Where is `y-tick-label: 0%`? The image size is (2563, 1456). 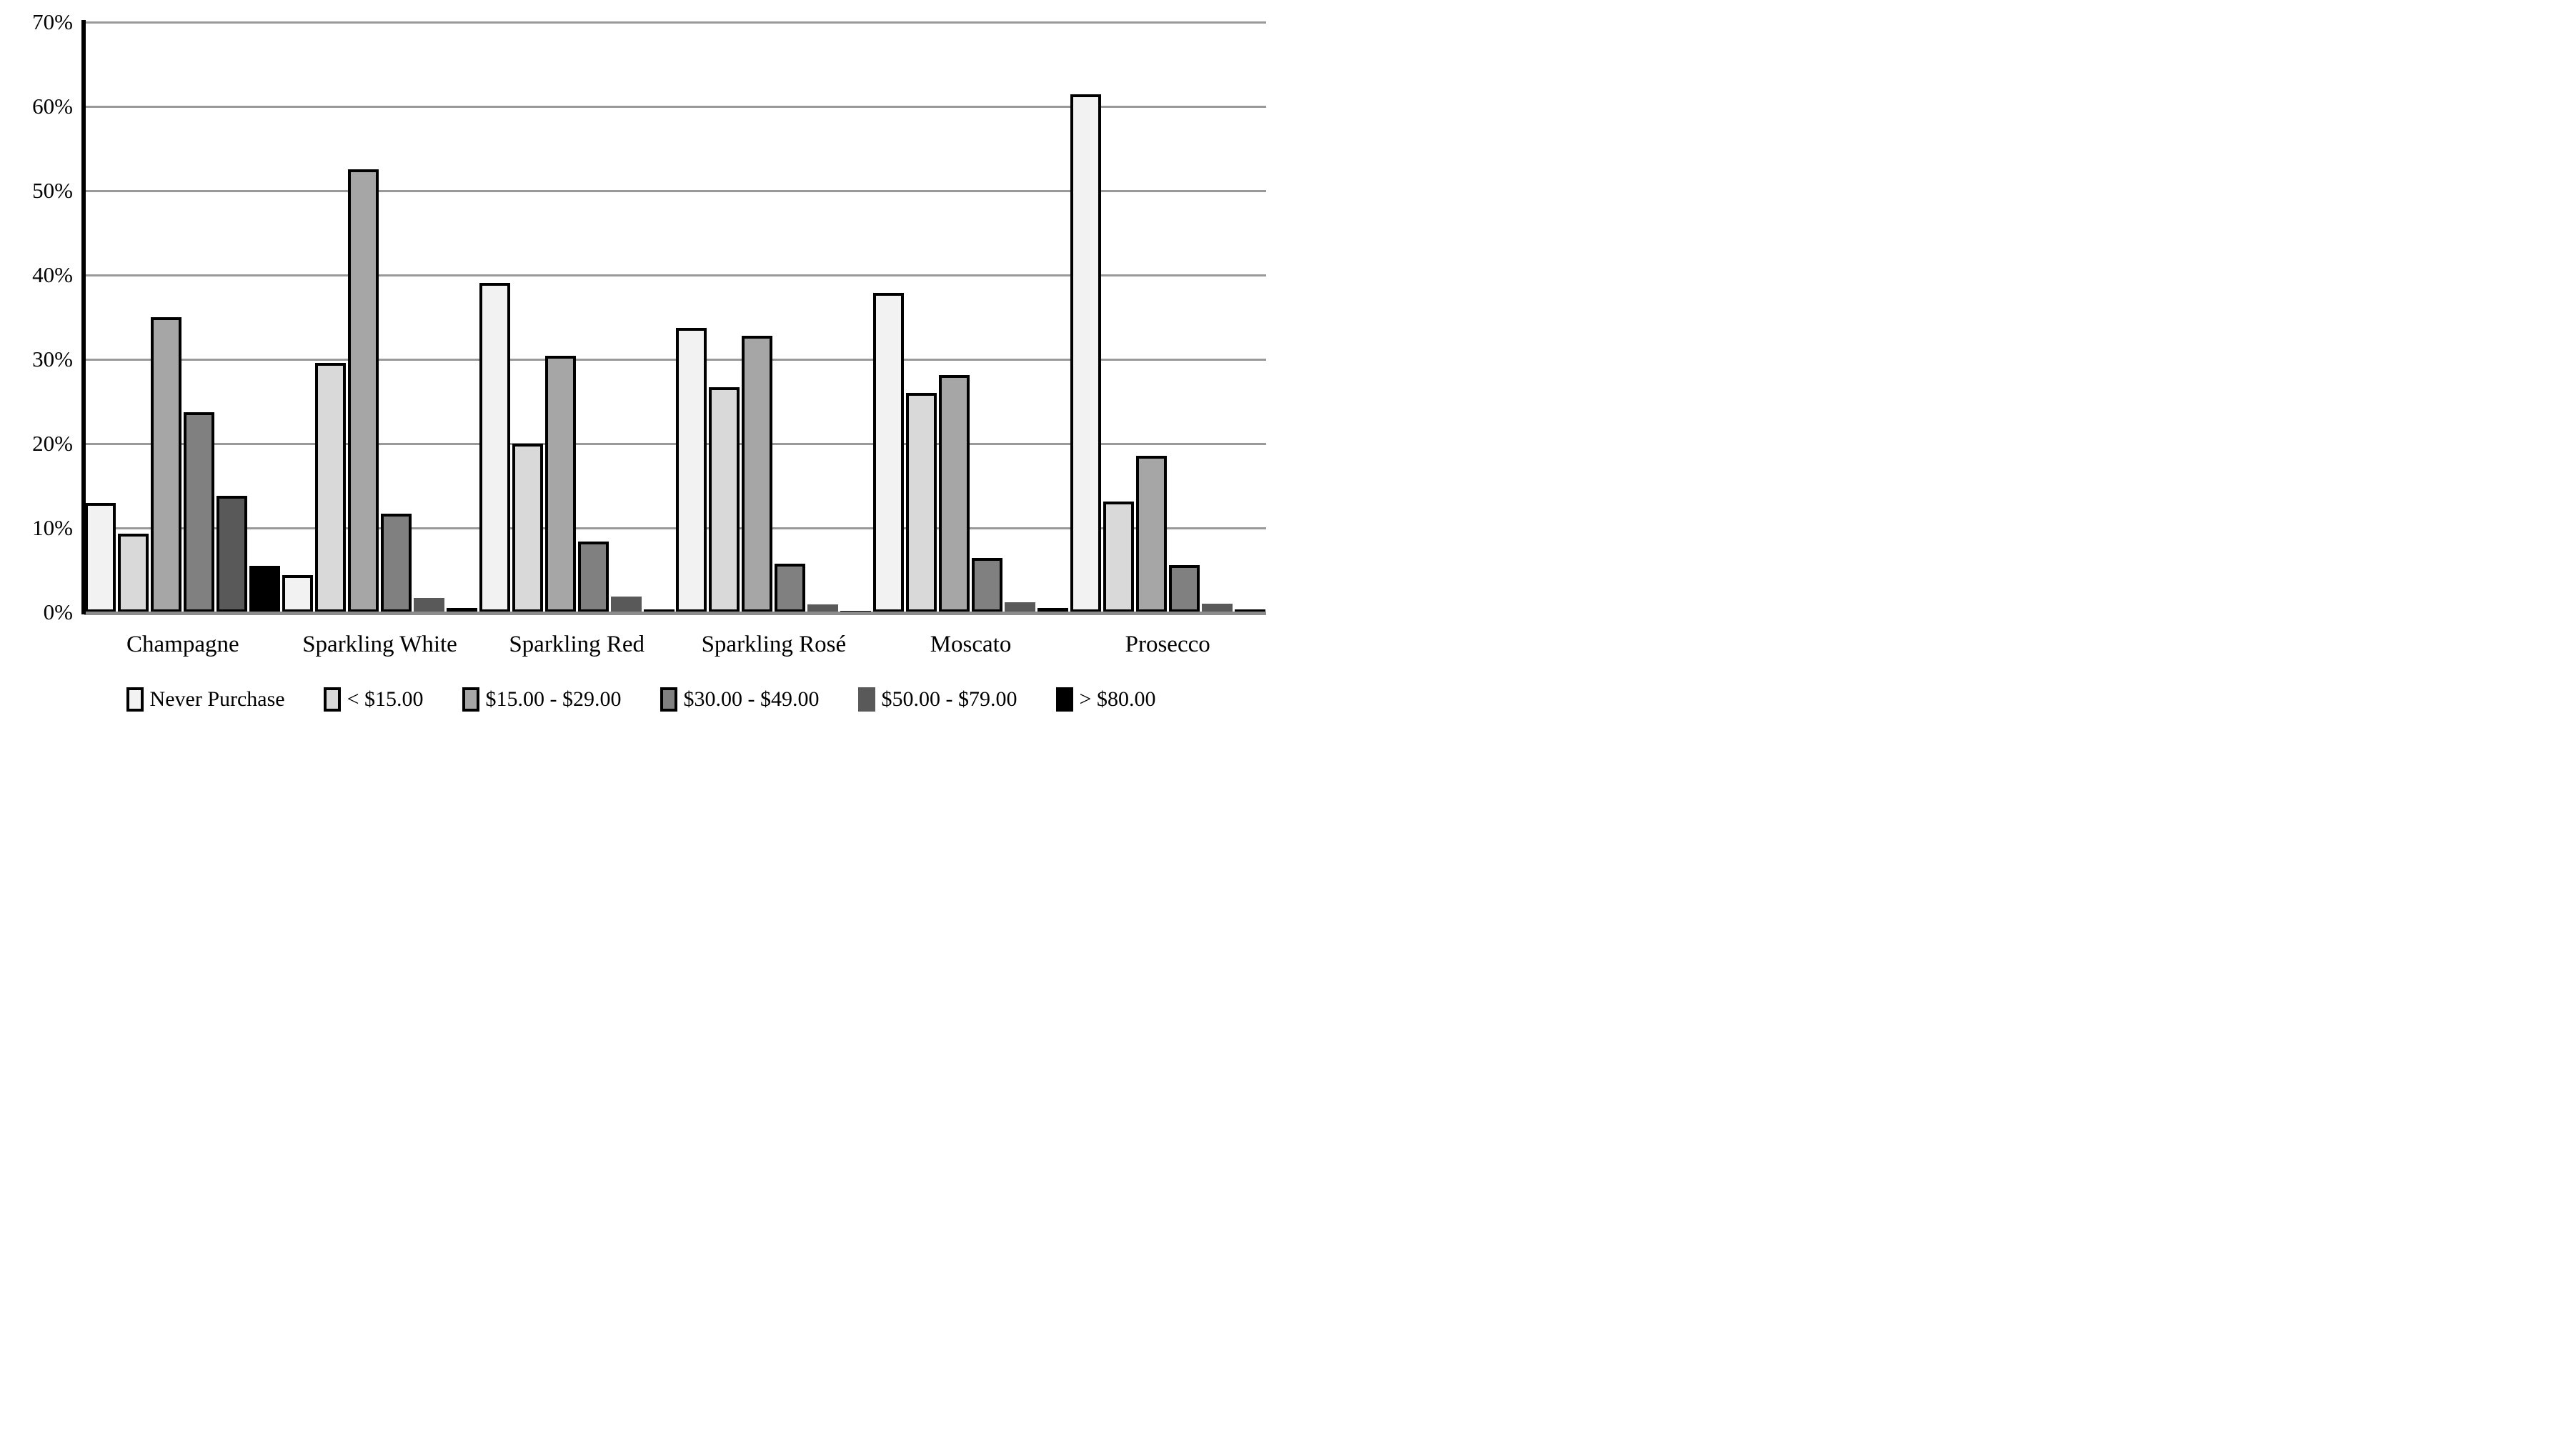
y-tick-label: 0% is located at coordinates (58, 611).